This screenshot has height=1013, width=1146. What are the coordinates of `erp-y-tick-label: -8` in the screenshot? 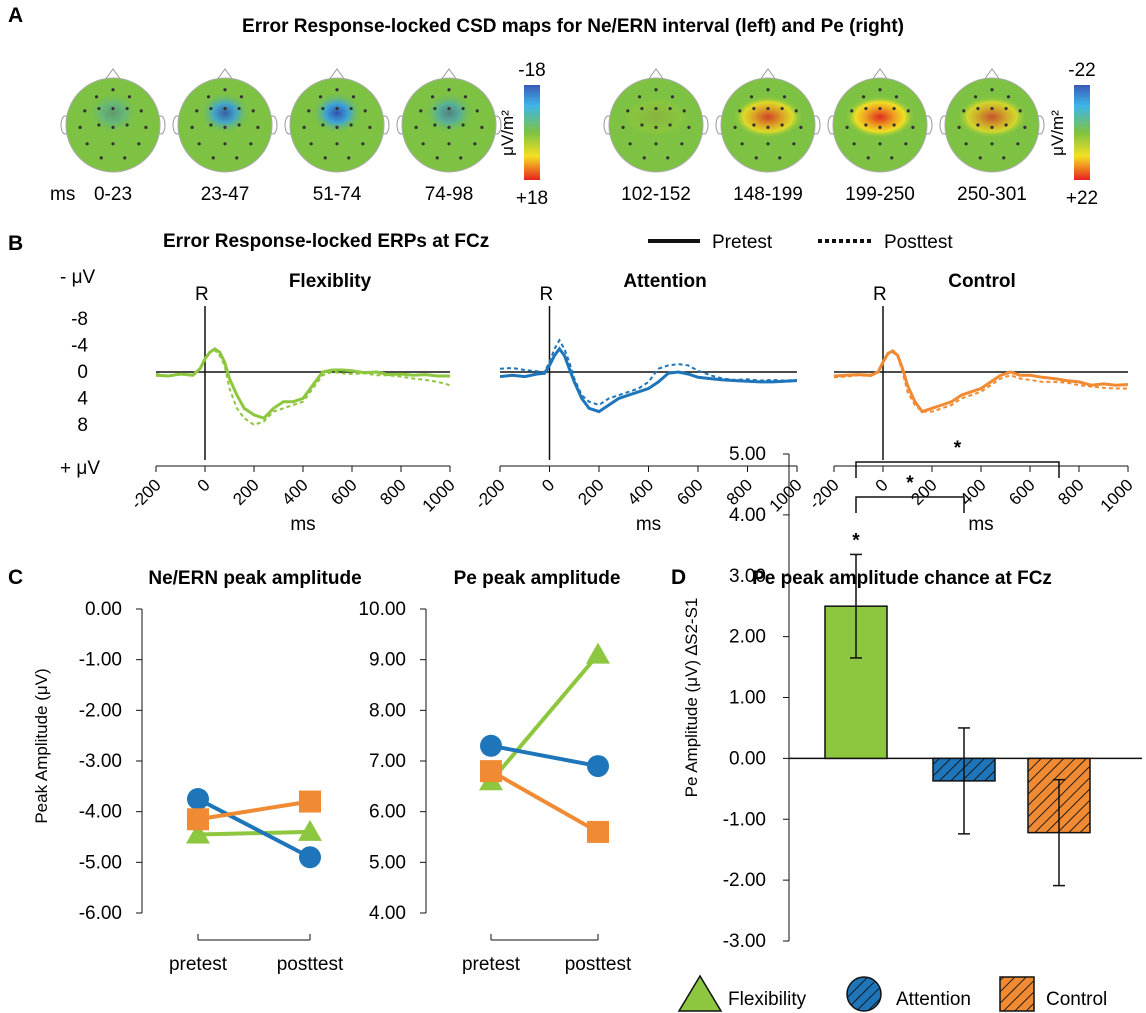 It's located at (79, 319).